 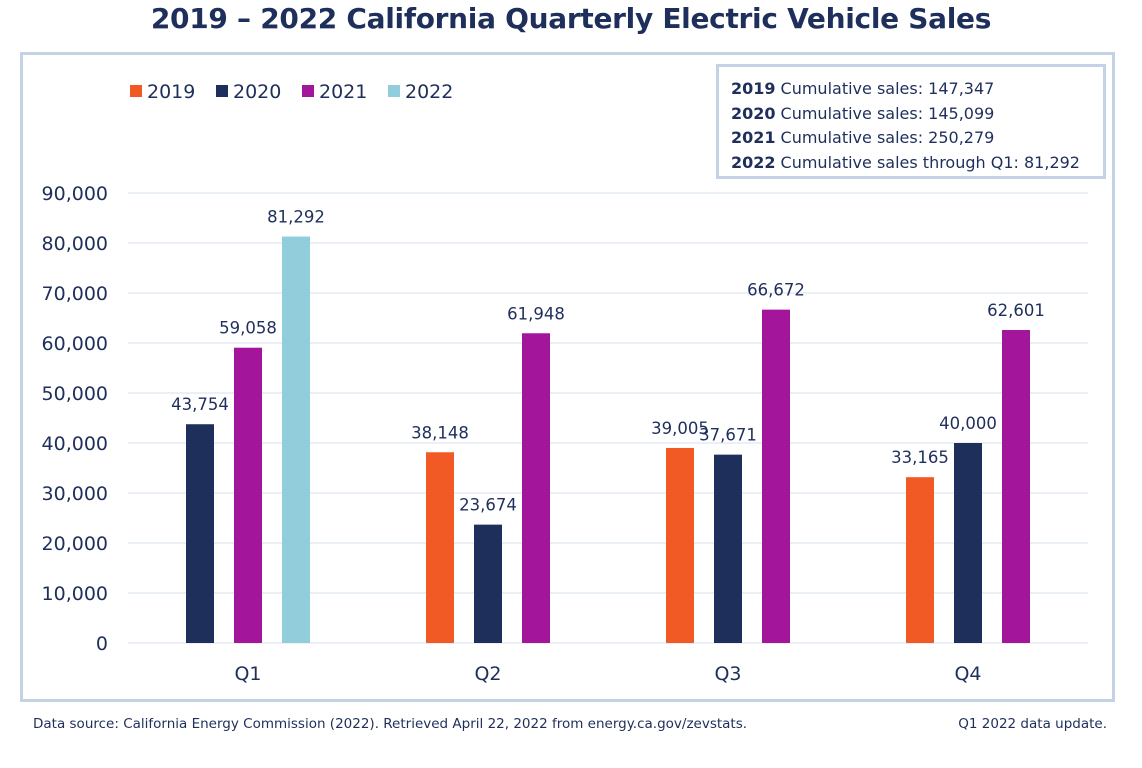 I want to click on data-label: 59,058, so click(x=248, y=328).